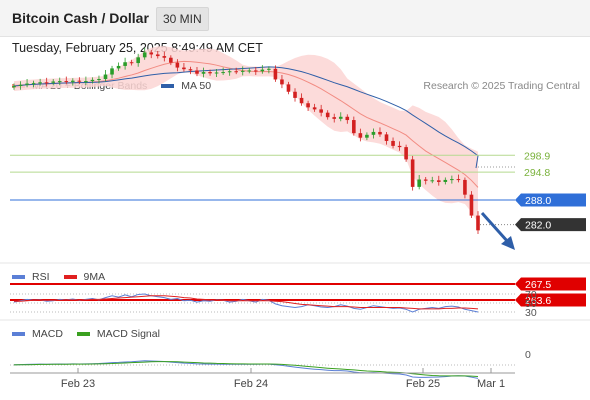 Image resolution: width=590 pixels, height=400 pixels. Describe the element at coordinates (80, 18) in the screenshot. I see `instrument-title: Bitcoin Cash / Dollar` at that location.